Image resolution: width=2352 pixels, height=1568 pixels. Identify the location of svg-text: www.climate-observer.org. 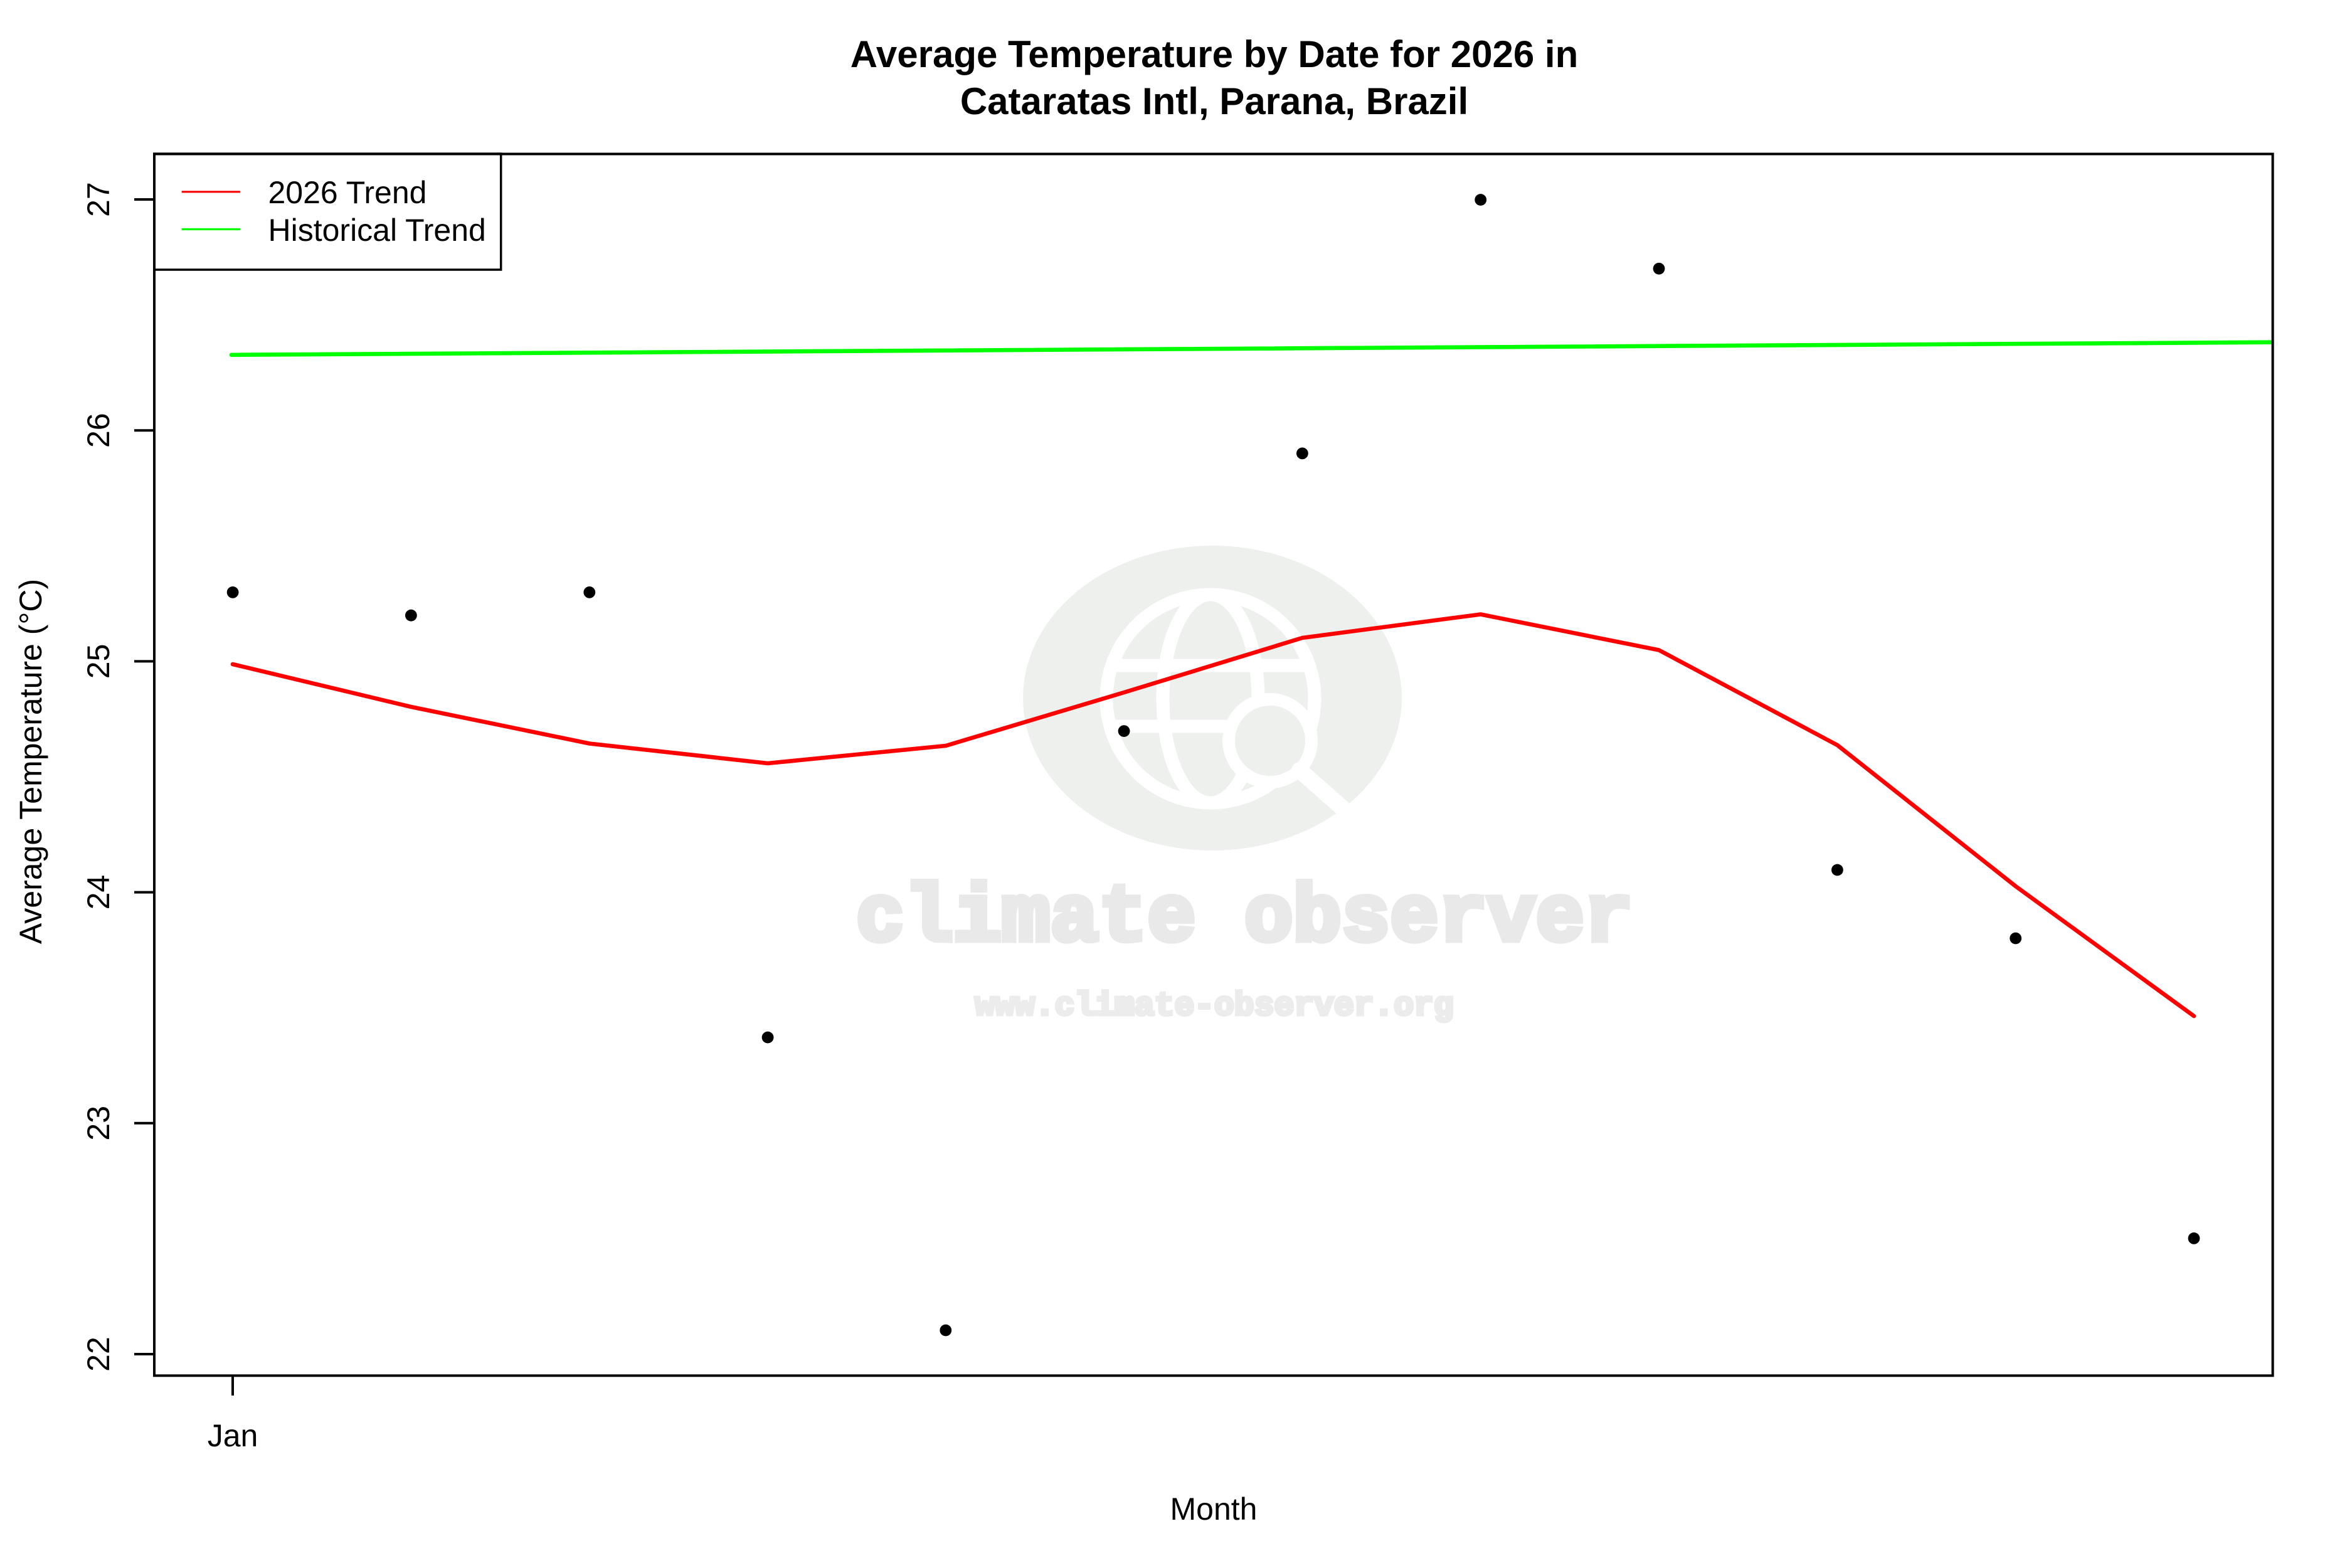
(1214, 1006).